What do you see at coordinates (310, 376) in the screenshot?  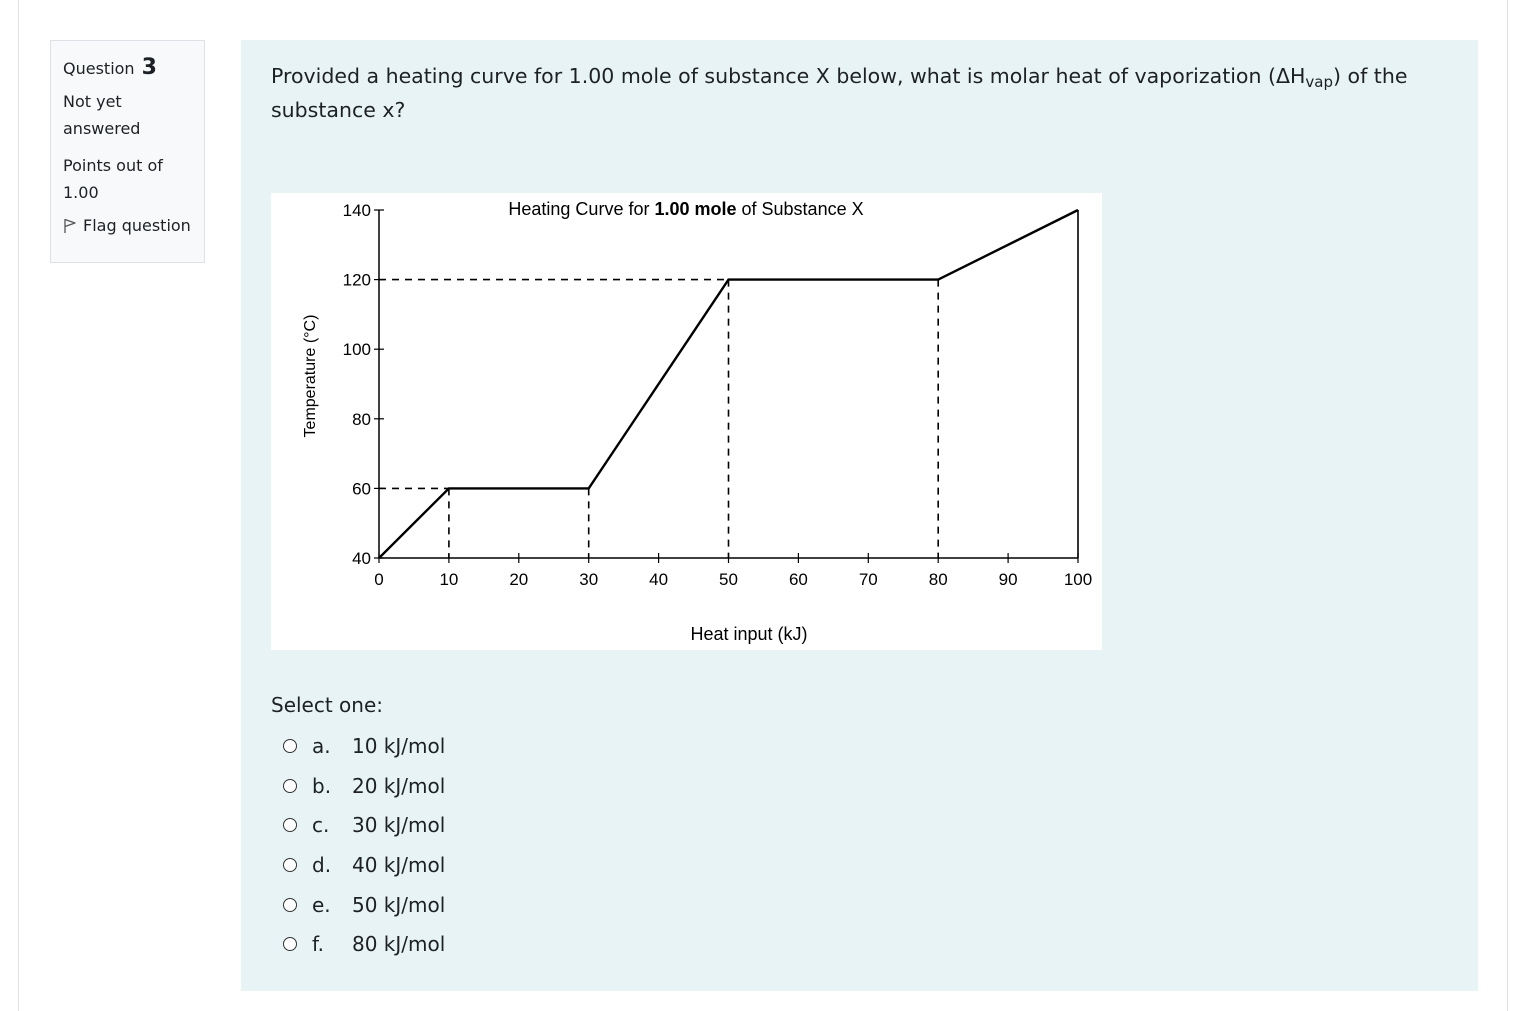 I see `y-axis-label: Temperature (°C)` at bounding box center [310, 376].